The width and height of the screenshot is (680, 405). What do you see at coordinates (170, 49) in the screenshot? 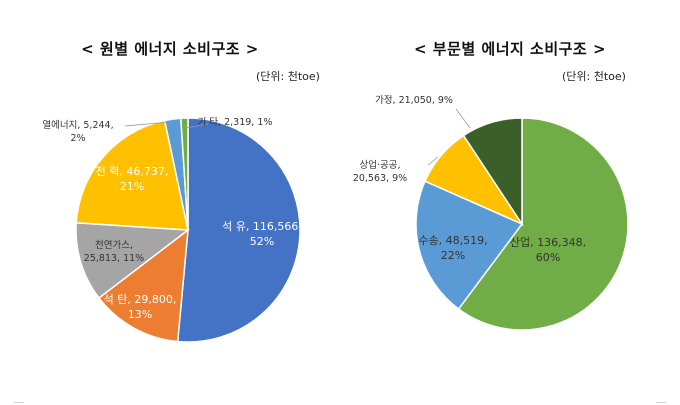
I see `chart-title: < 원별 에너지 소비구조 >` at bounding box center [170, 49].